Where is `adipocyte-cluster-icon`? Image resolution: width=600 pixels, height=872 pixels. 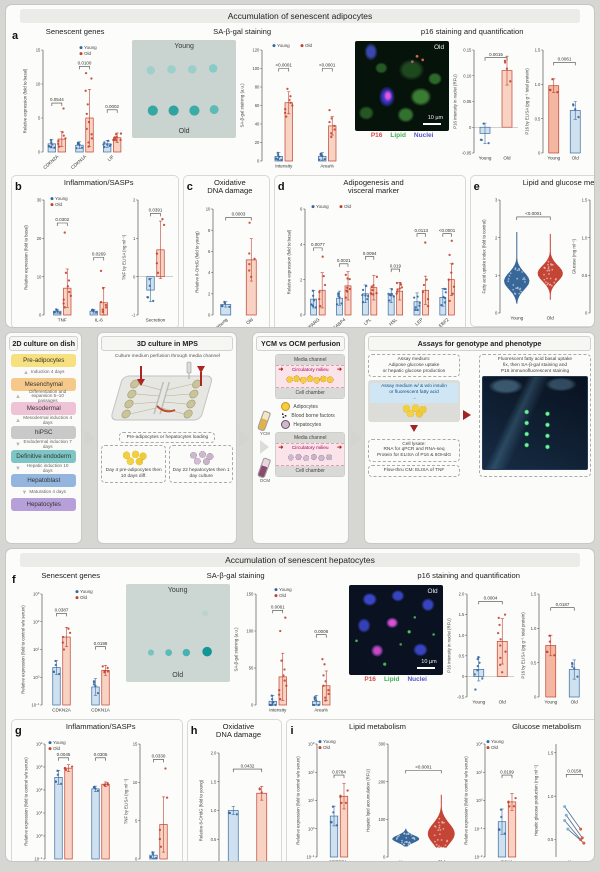
adipocyte-cluster-icon is located at coordinates (414, 411).